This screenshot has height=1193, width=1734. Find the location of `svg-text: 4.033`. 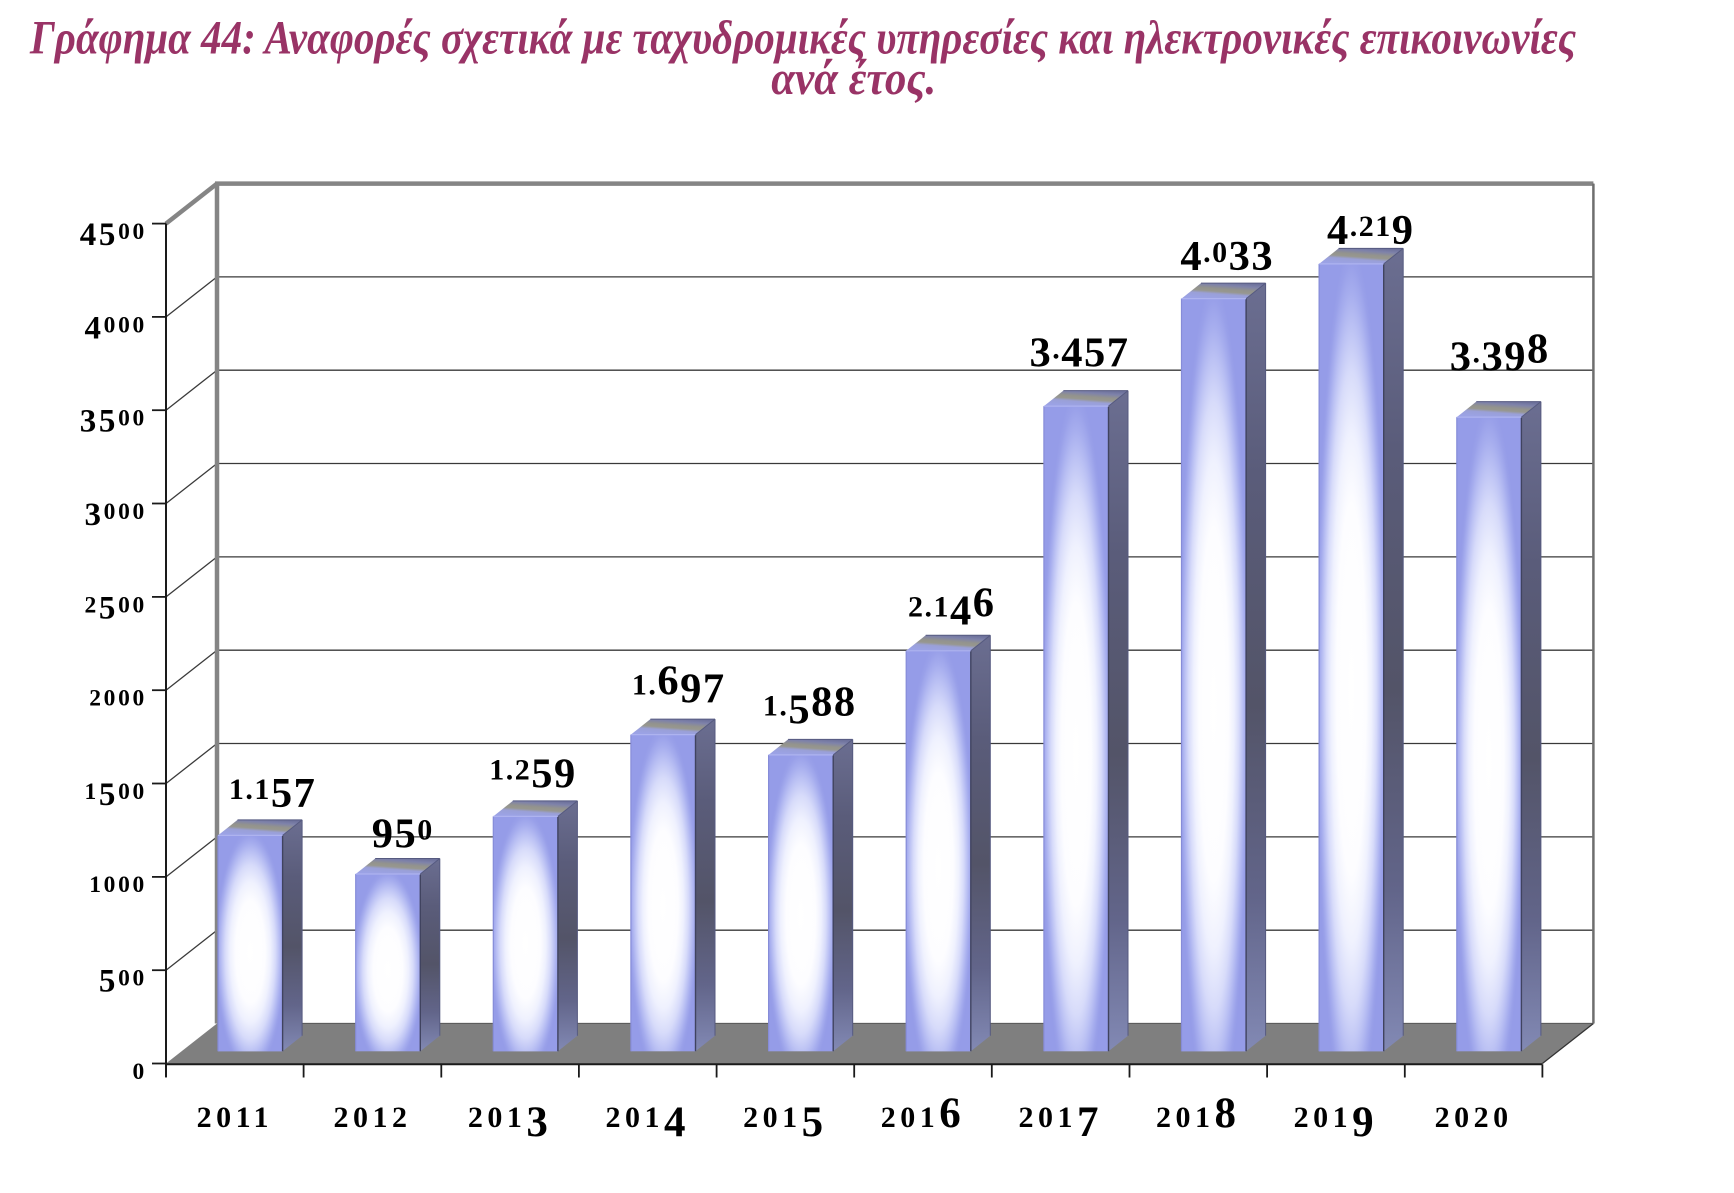

svg-text: 4.033 is located at coordinates (1227, 256).